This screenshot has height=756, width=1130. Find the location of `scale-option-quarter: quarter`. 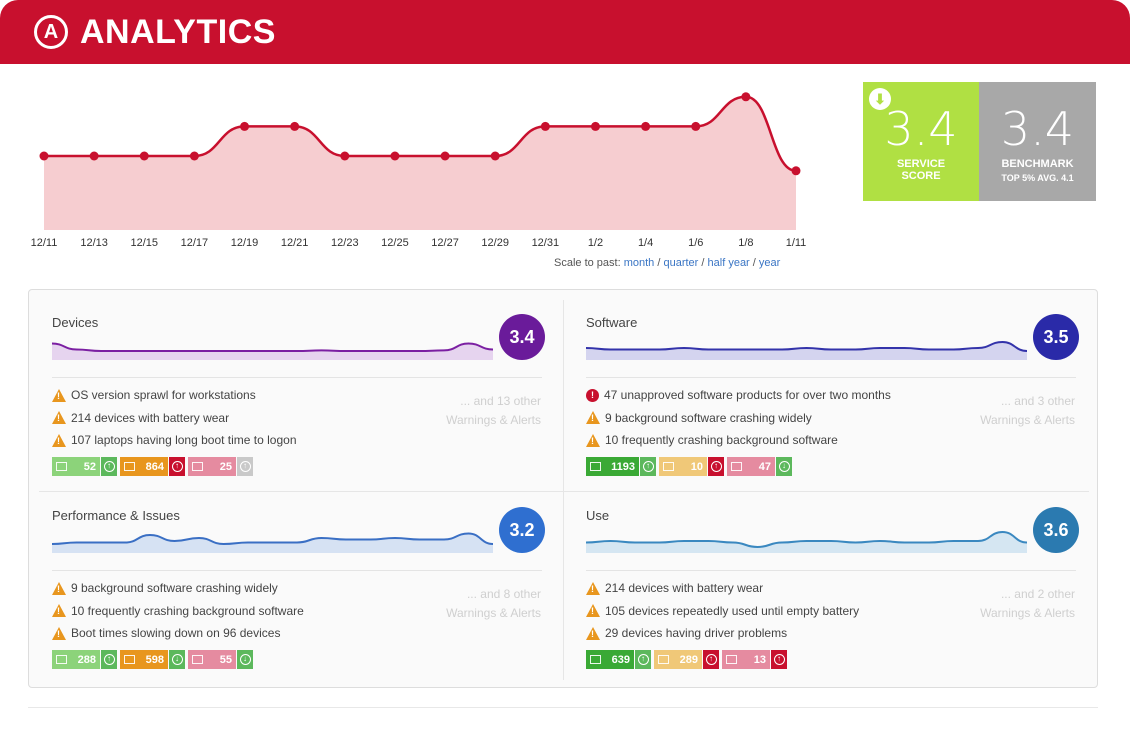

scale-option-quarter: quarter is located at coordinates (681, 263).